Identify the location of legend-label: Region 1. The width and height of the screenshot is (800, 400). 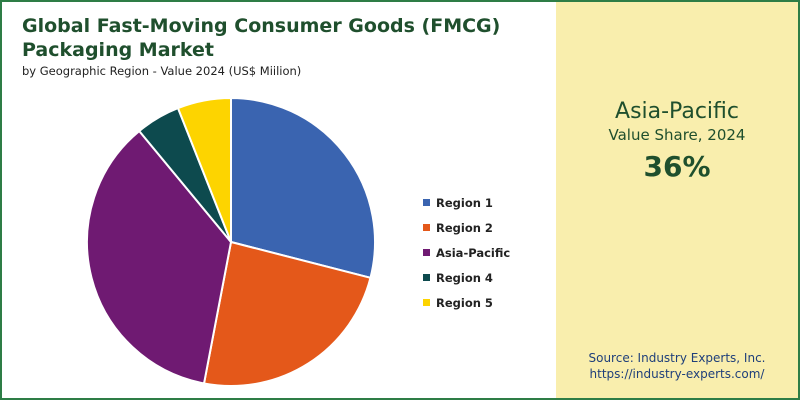
(464, 202).